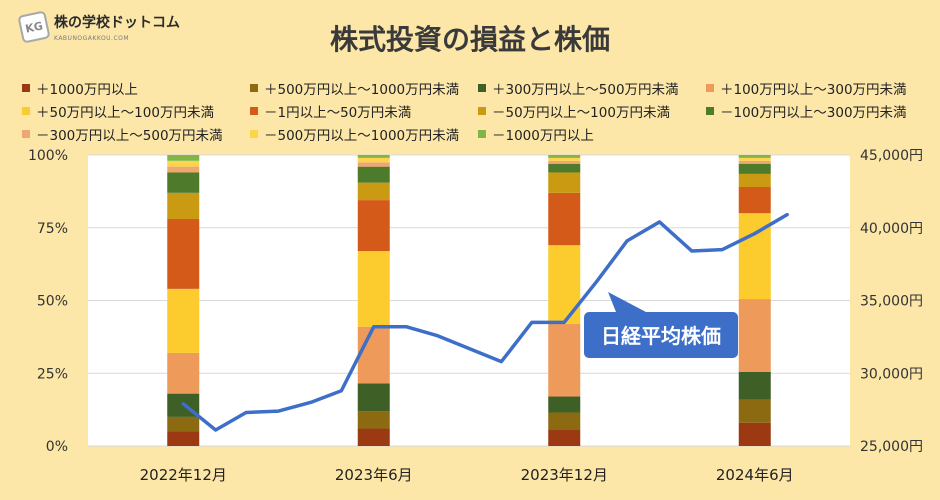  Describe the element at coordinates (117, 23) in the screenshot. I see `logo-name: 株の学校ドットコム` at that location.